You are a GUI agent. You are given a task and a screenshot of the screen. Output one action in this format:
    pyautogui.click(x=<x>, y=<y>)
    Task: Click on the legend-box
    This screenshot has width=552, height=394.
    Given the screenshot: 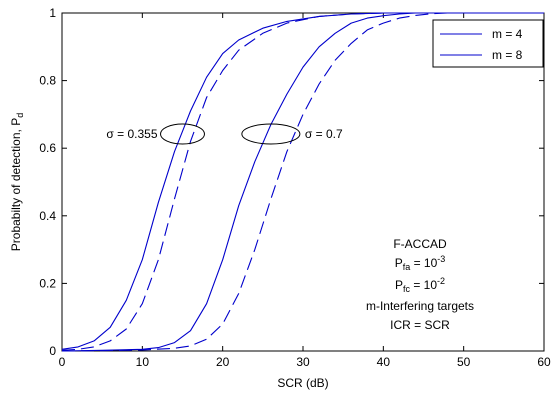 What is the action you would take?
    pyautogui.click(x=488, y=43)
    